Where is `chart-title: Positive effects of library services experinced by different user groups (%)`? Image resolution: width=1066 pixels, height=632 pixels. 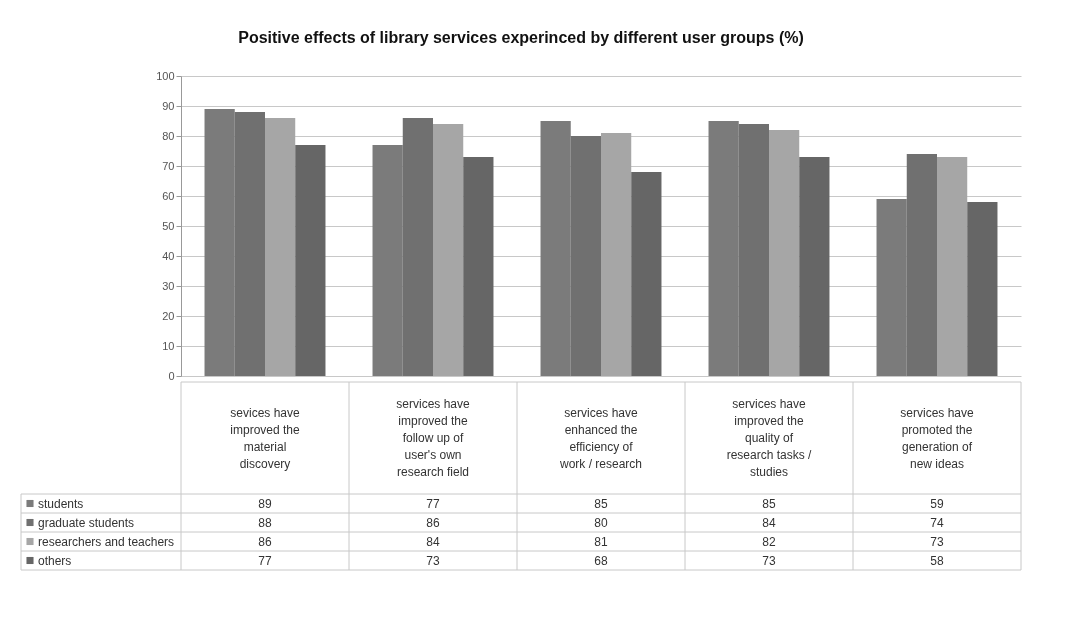
chart-title: Positive effects of library services experinced by different user groups (%) is located at coordinates (521, 37).